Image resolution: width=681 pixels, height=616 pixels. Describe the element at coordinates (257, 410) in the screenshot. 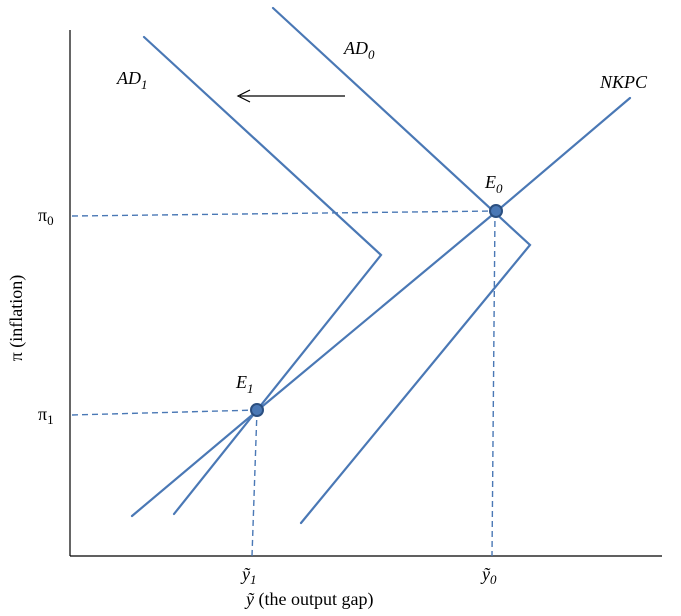

I see `equilibrium-point-e1` at that location.